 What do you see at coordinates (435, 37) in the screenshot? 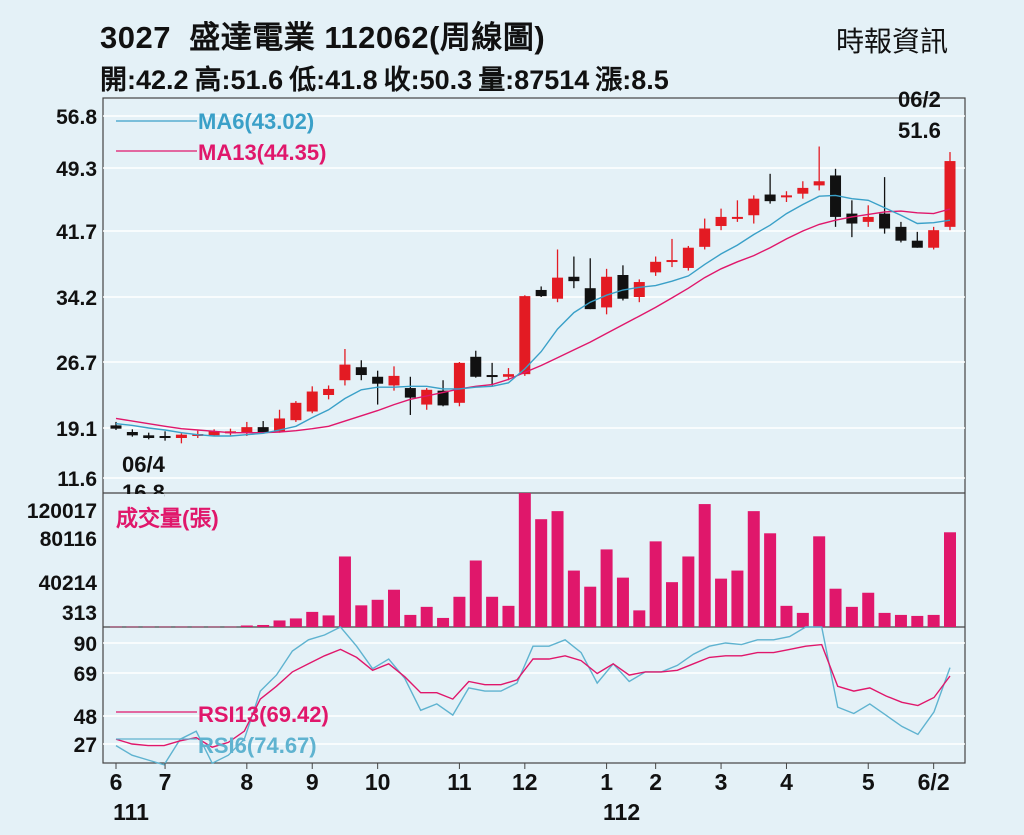
I see `chart-period: 112062(周線圖)` at bounding box center [435, 37].